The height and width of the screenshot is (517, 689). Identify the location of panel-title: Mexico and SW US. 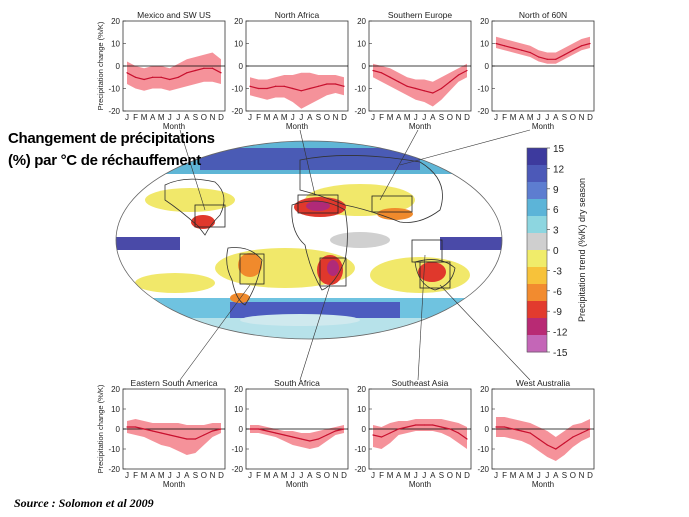
(174, 15).